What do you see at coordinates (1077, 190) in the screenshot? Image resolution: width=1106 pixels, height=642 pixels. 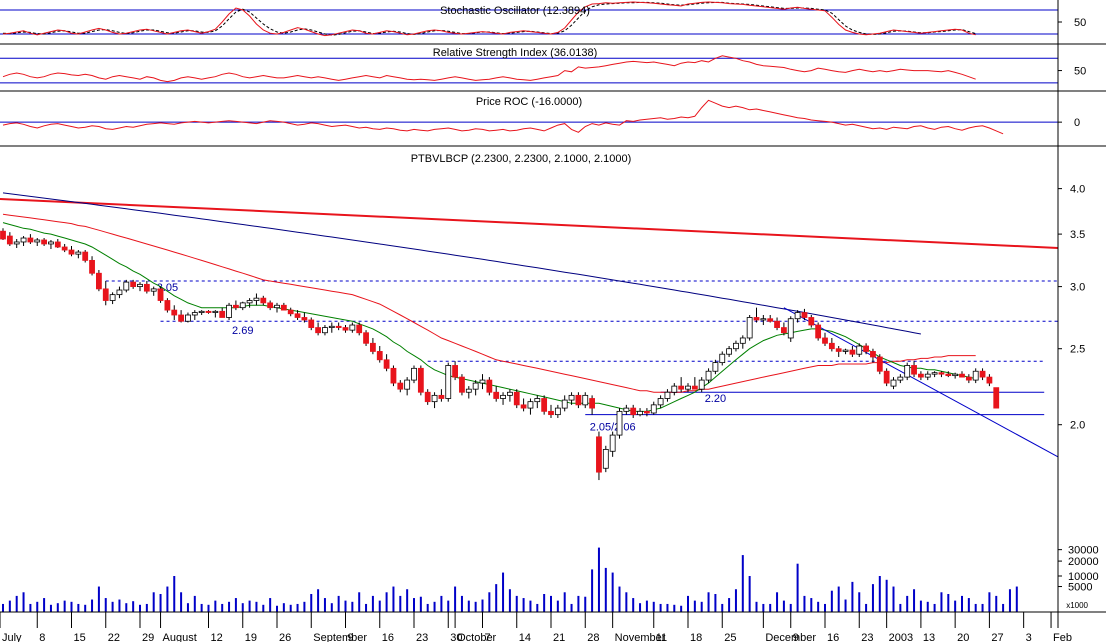 I see `price-y-tick-label-0: 4.0` at bounding box center [1077, 190].